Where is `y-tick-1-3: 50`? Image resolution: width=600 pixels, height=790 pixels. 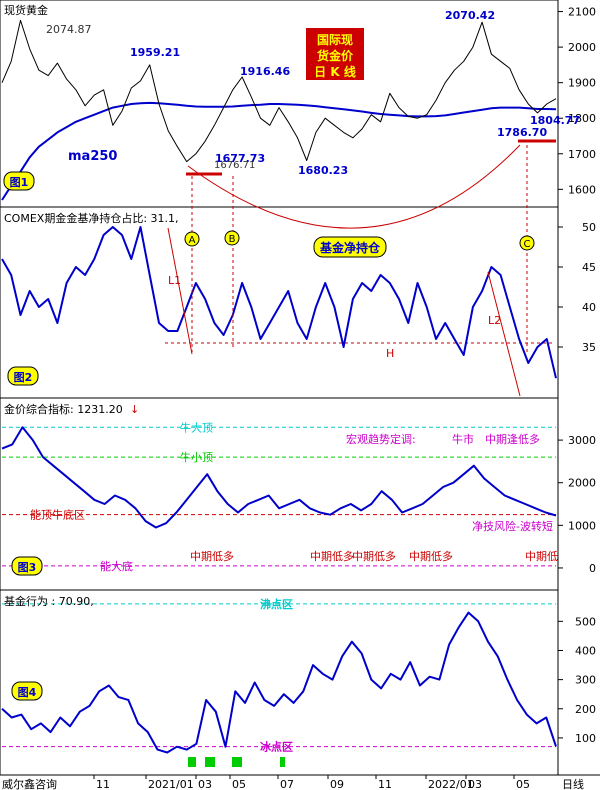
y-tick-1-3: 50 is located at coordinates (589, 227).